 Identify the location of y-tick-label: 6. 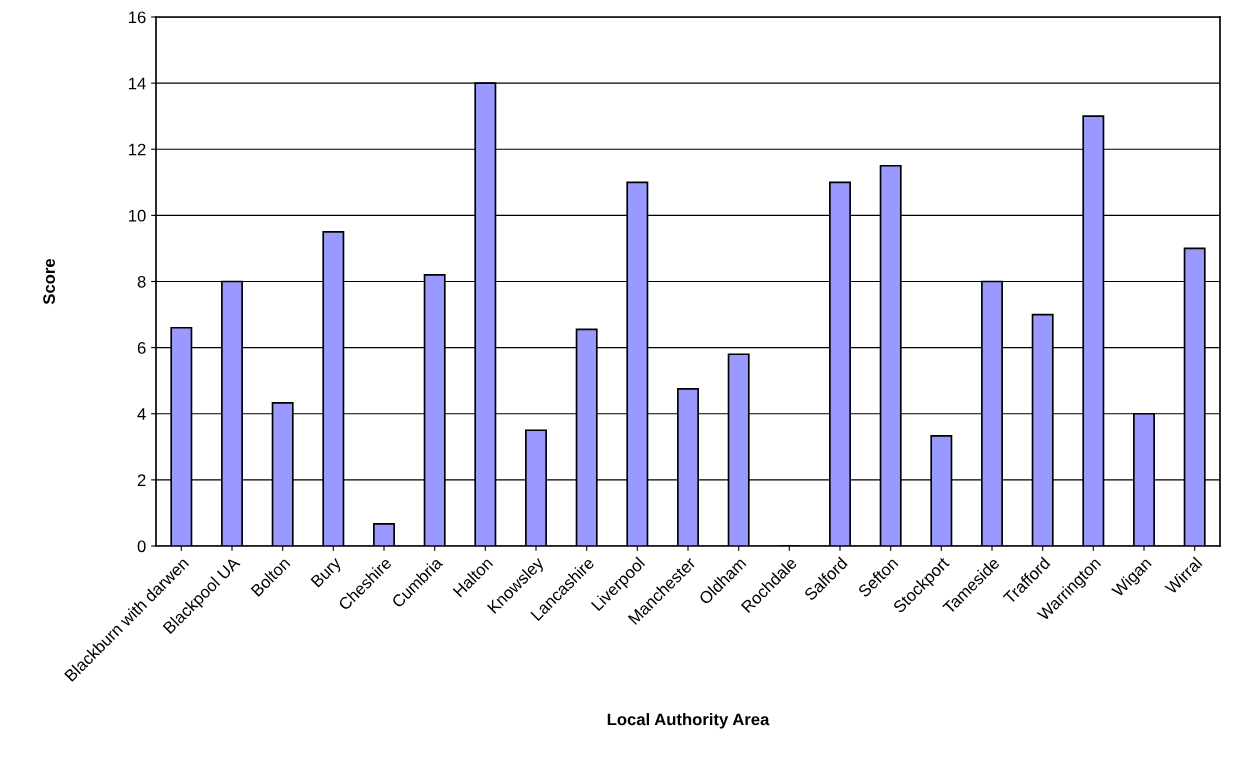
(141, 348).